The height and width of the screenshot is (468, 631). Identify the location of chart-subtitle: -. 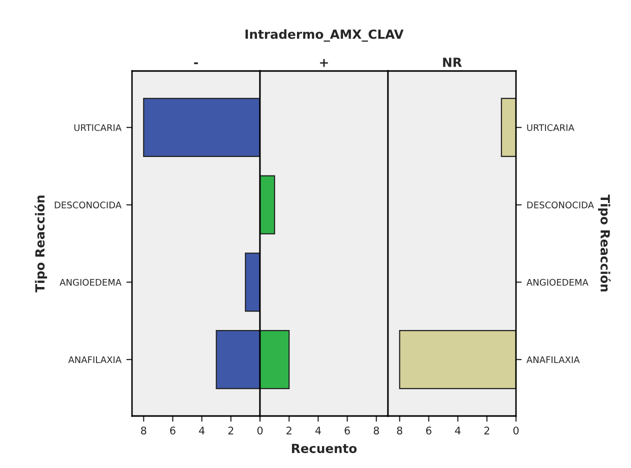
(196, 63).